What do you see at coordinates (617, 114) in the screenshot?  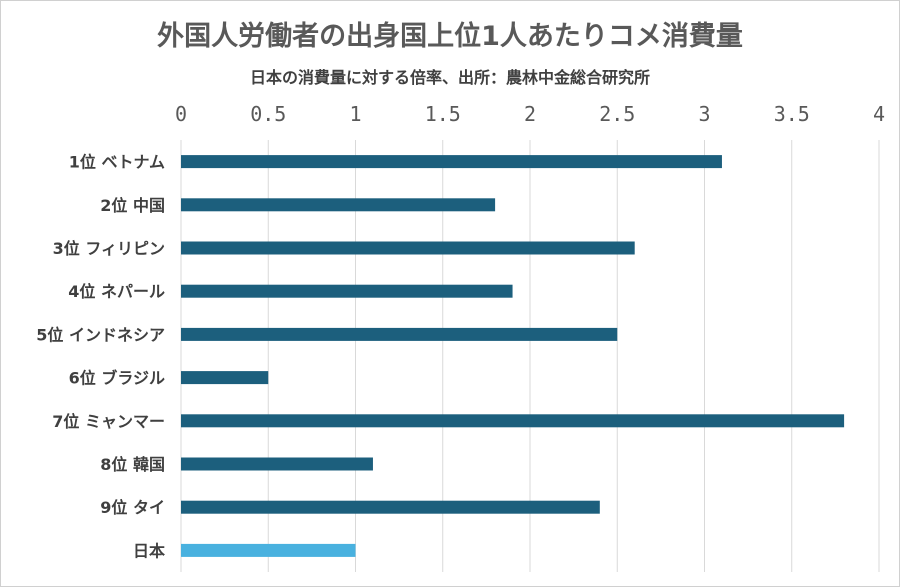 I see `x-tick-label: 2.5` at bounding box center [617, 114].